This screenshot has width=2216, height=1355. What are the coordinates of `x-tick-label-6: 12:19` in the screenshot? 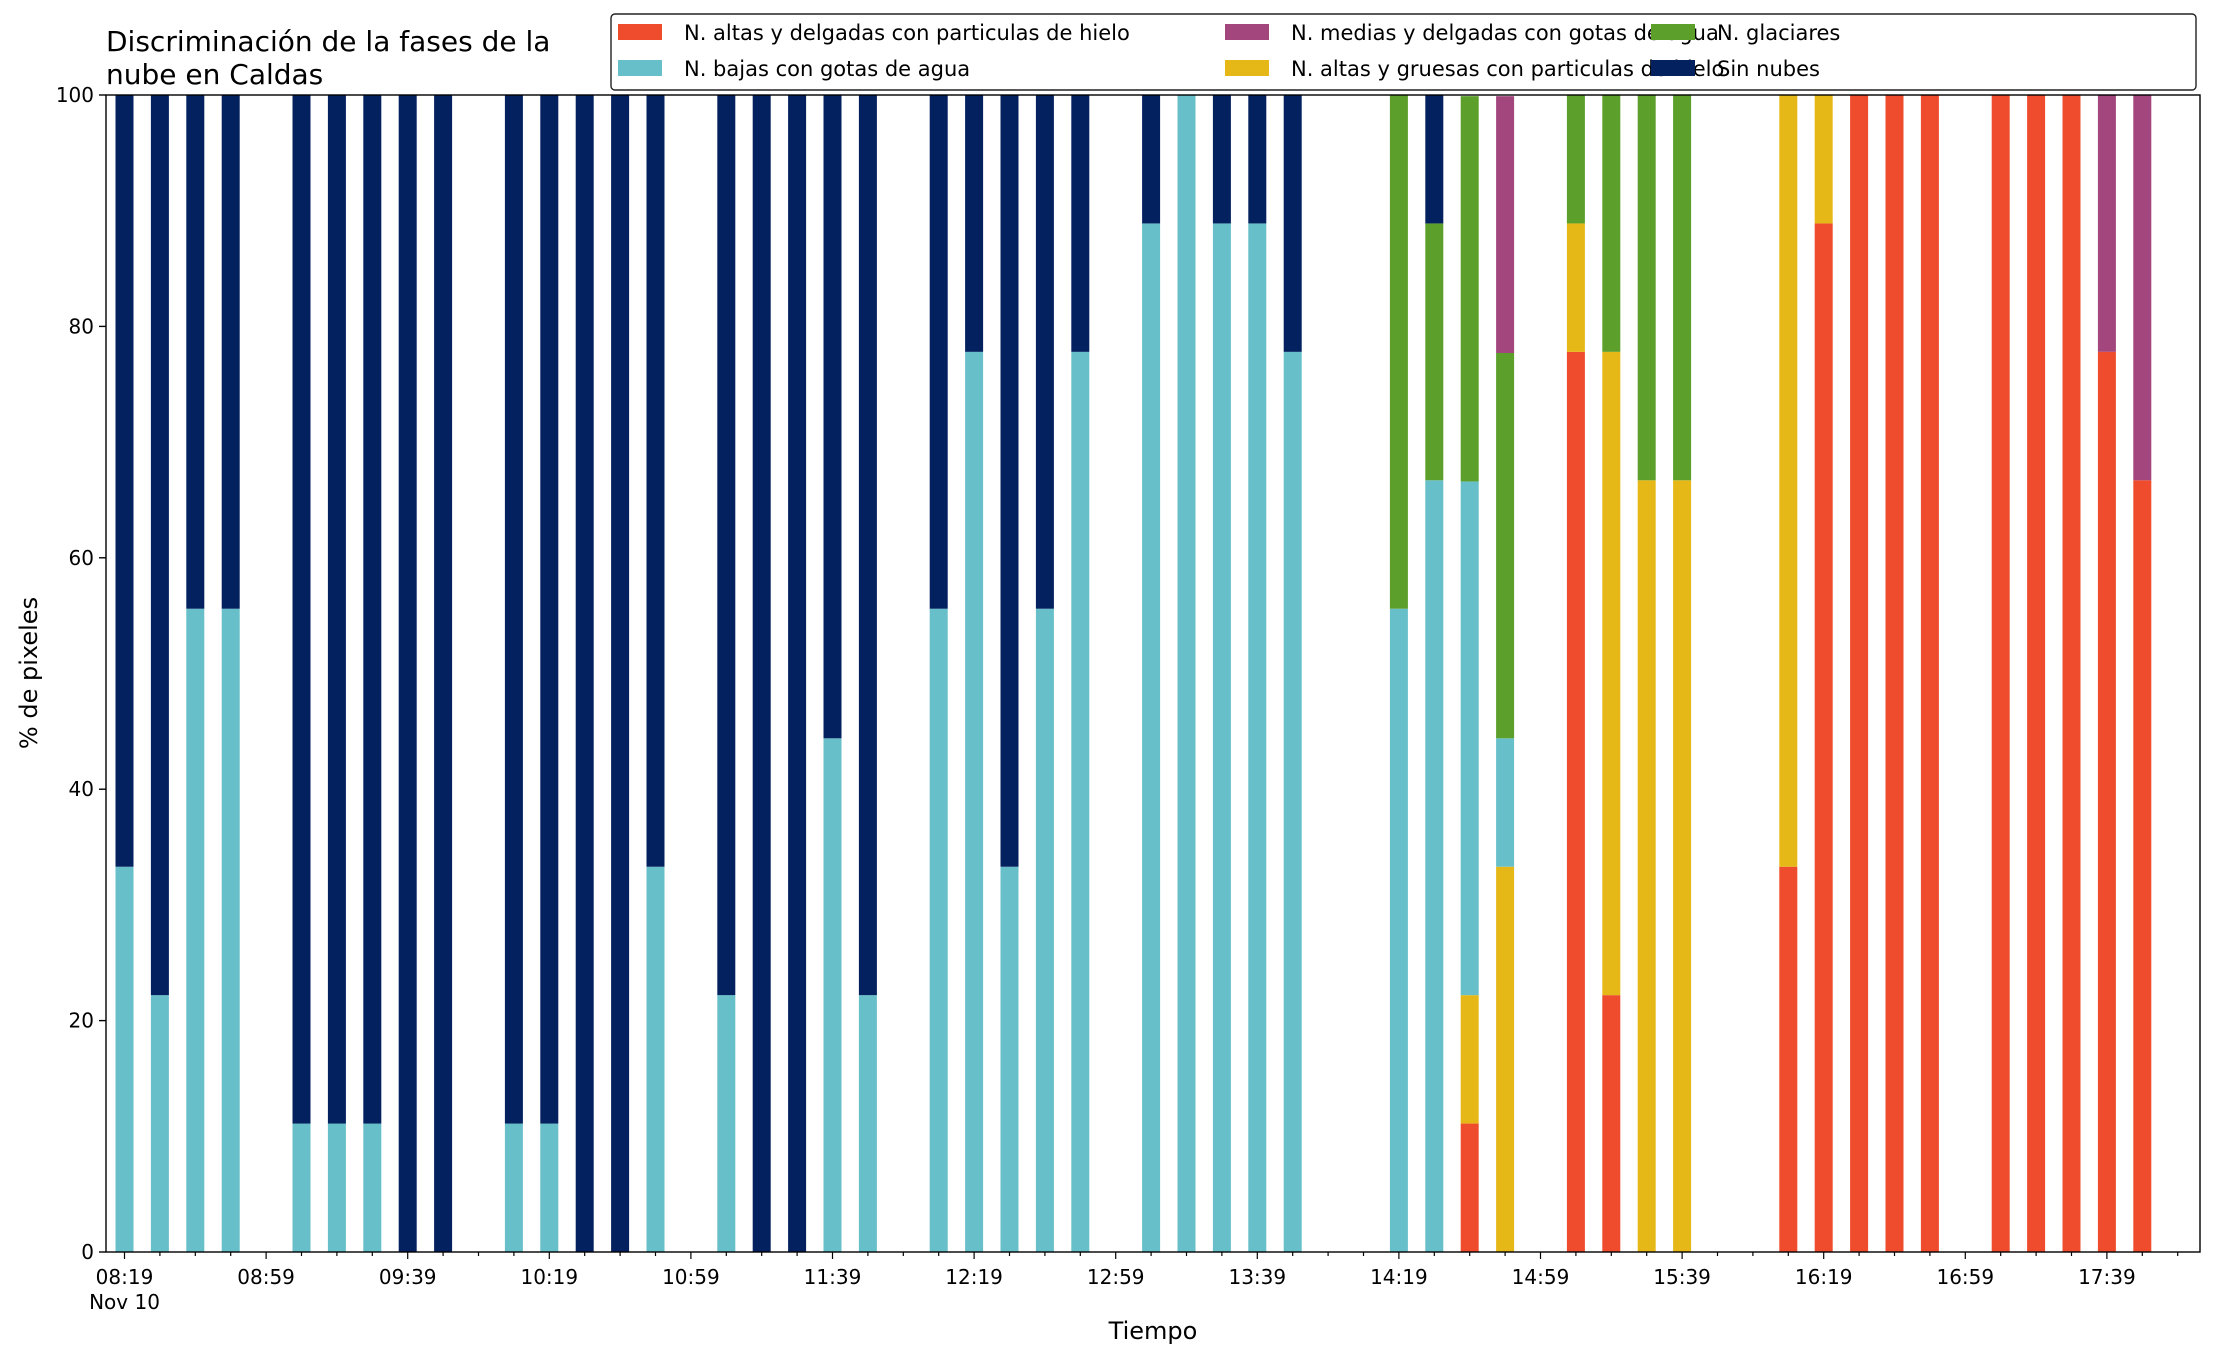 It's located at (974, 1277).